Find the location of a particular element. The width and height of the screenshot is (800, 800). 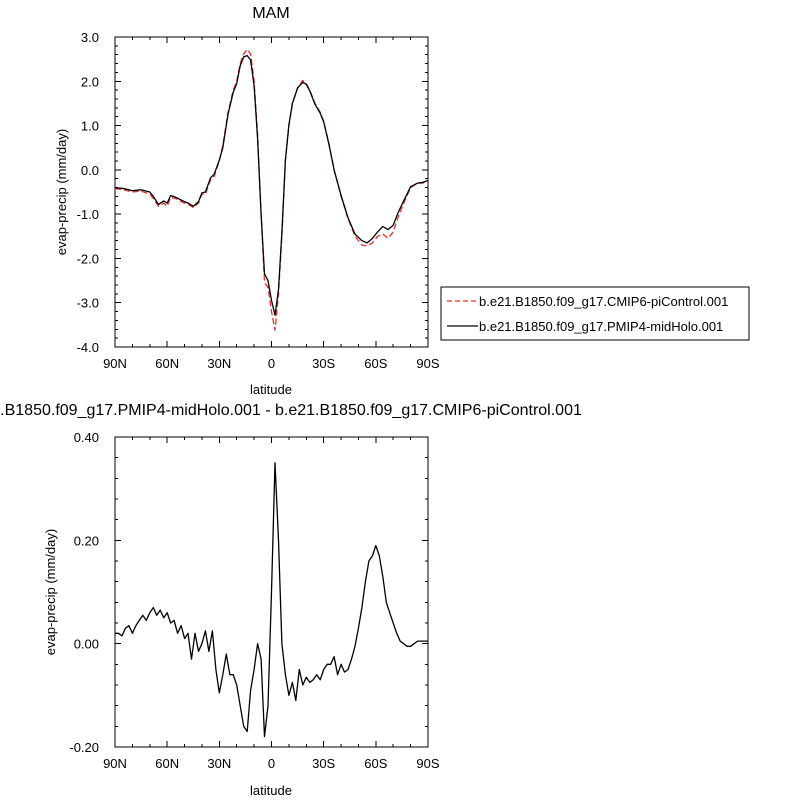

y-tick-label: -0.20 is located at coordinates (84, 747).